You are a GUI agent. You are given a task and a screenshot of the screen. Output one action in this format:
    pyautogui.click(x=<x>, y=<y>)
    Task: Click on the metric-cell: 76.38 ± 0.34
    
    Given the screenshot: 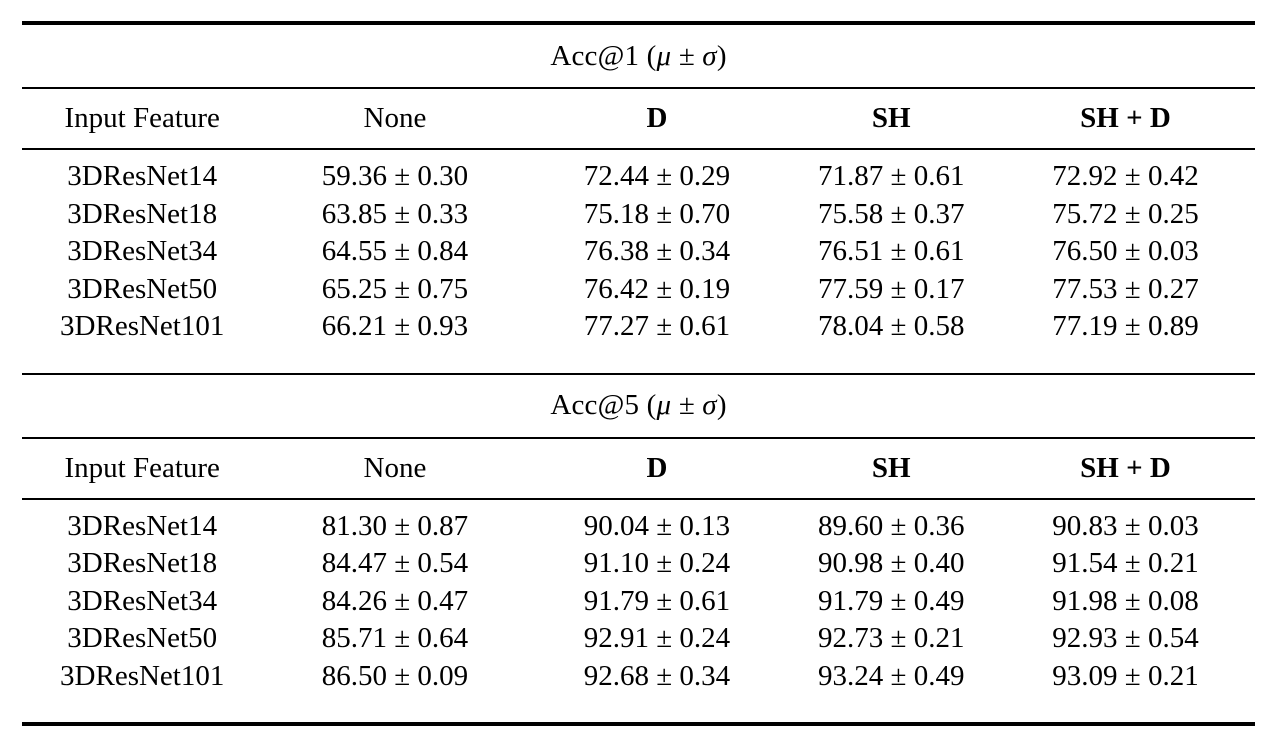 What is the action you would take?
    pyautogui.click(x=657, y=251)
    